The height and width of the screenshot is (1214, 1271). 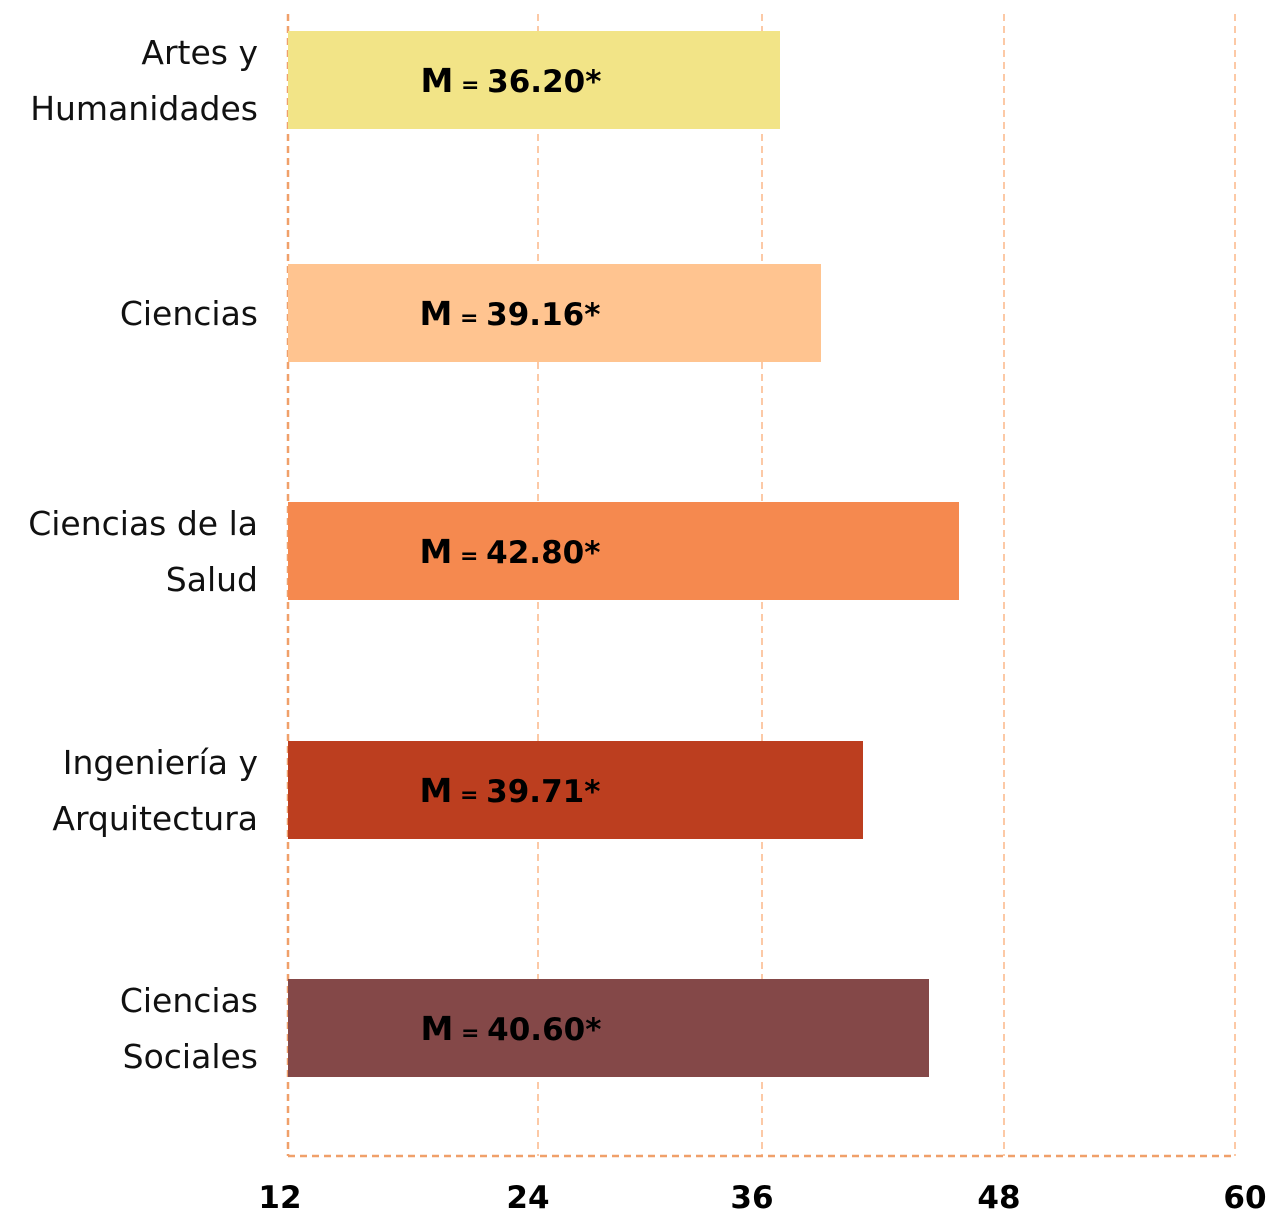 I want to click on data-label-value: 36.20*, so click(x=544, y=82).